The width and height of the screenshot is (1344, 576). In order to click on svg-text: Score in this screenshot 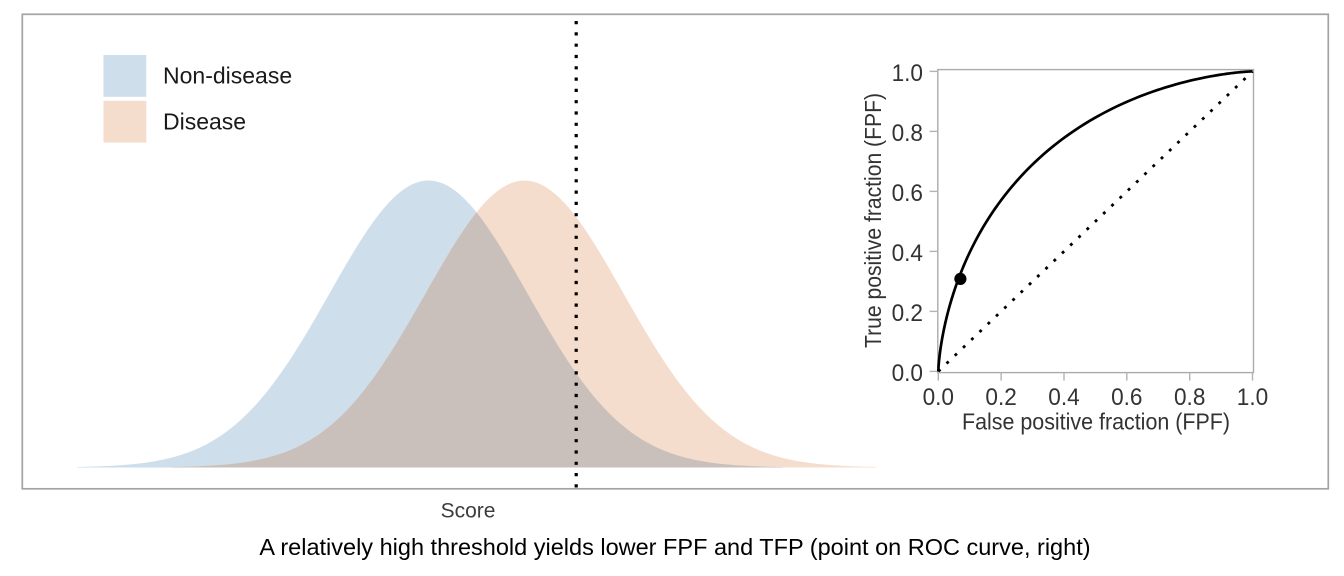, I will do `click(468, 511)`.